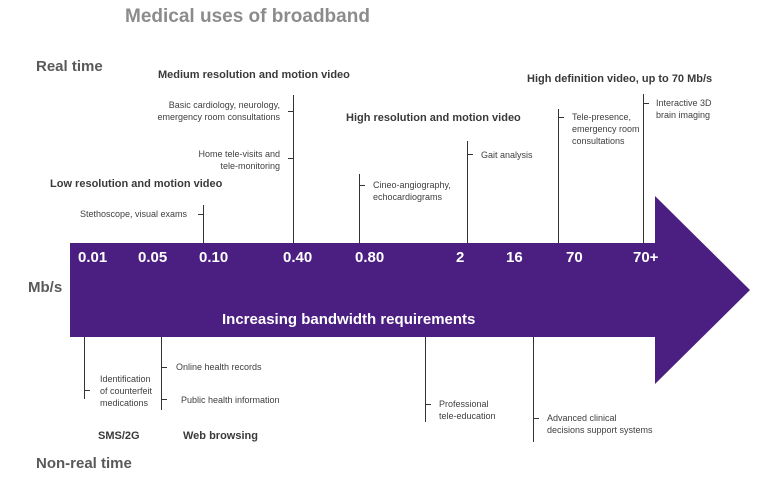 The image size is (774, 482). What do you see at coordinates (84, 368) in the screenshot?
I see `sms-connector` at bounding box center [84, 368].